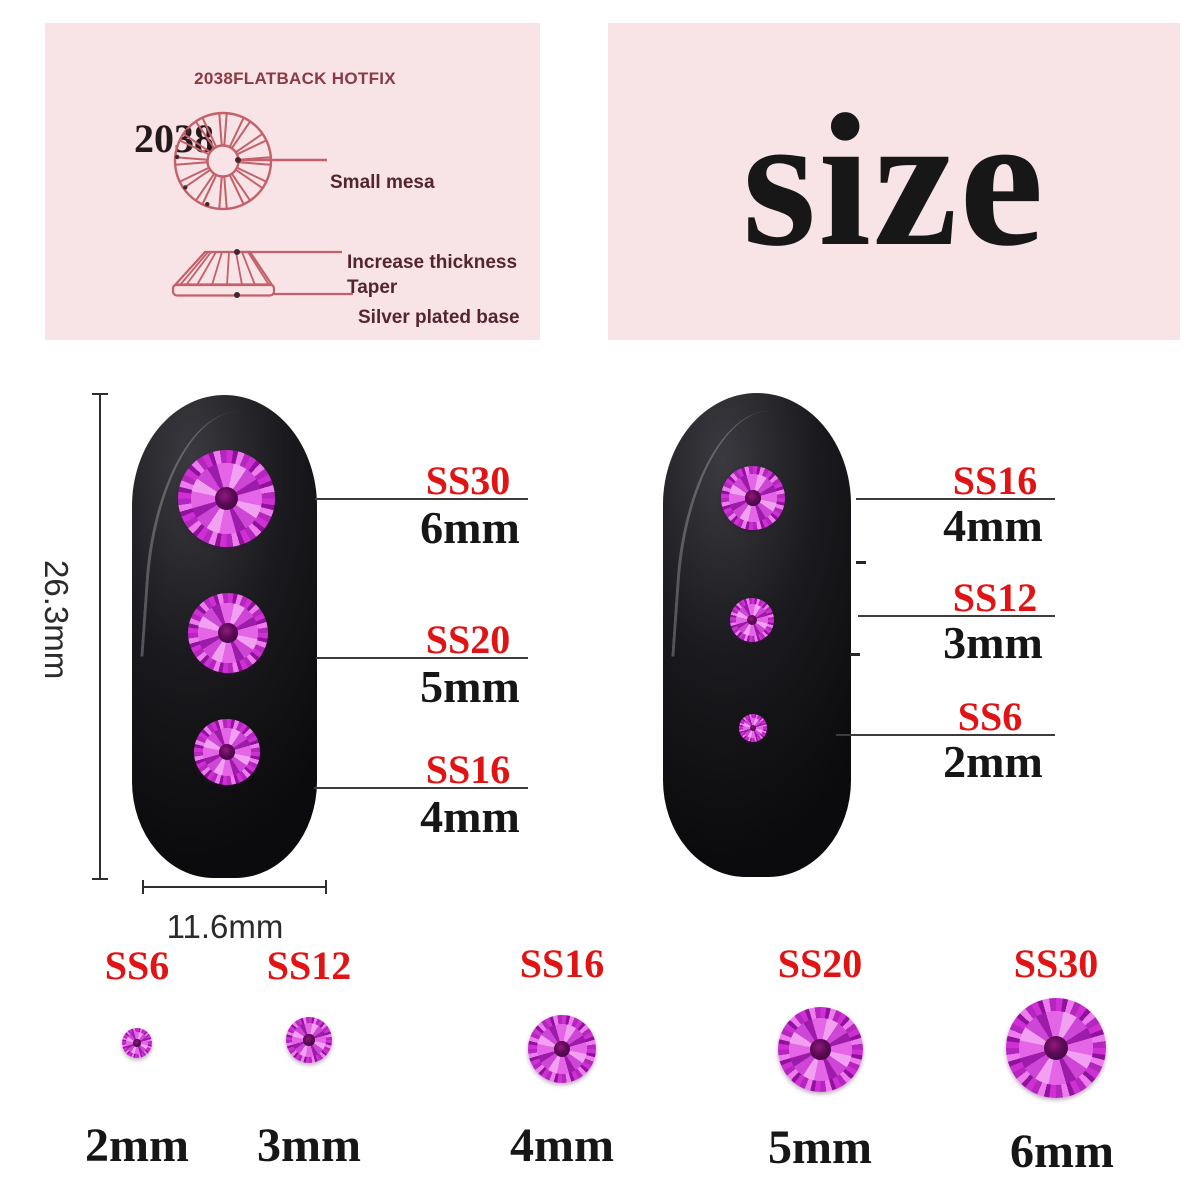 The height and width of the screenshot is (1188, 1188). I want to click on side-facet-lines, so click(224, 268).